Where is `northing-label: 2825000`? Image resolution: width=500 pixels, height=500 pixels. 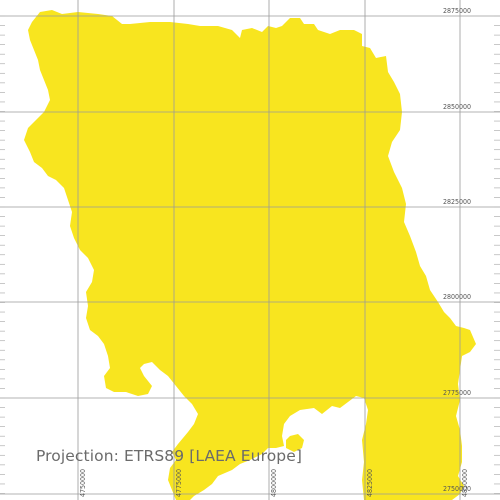 northing-label: 2825000 is located at coordinates (457, 202).